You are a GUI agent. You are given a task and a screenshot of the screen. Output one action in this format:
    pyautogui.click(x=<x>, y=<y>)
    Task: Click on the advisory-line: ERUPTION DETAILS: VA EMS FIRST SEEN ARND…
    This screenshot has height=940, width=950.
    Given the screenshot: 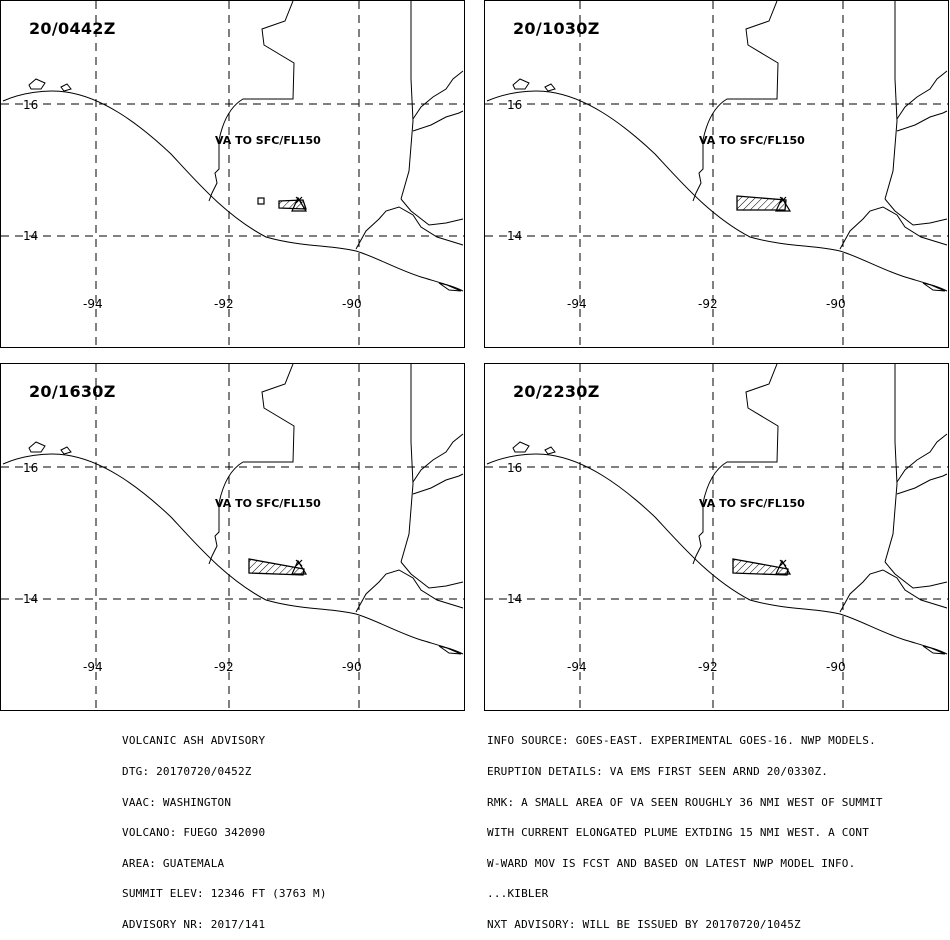 What is the action you would take?
    pyautogui.click(x=658, y=771)
    